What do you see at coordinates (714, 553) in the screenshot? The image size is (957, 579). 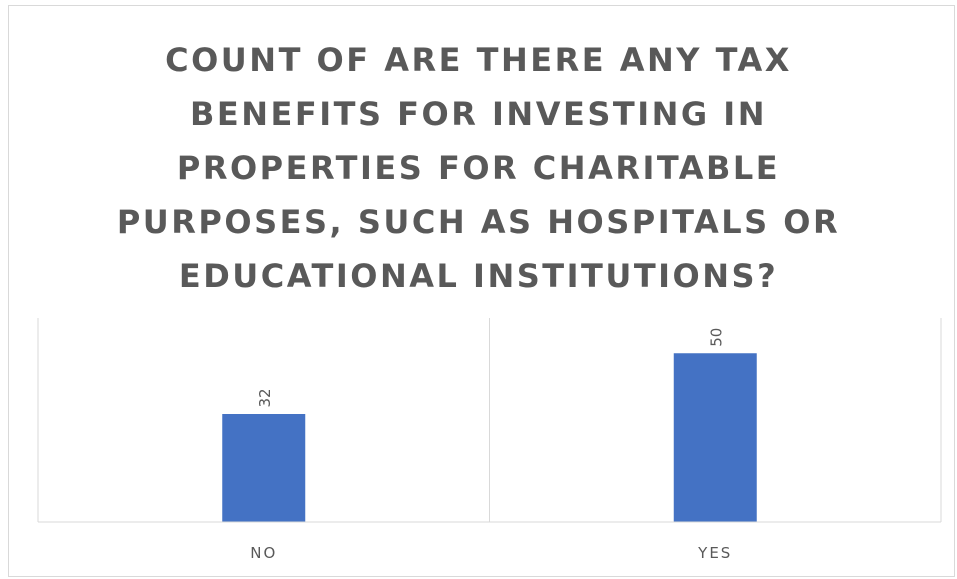 I see `x-tick-label-yes: YES` at bounding box center [714, 553].